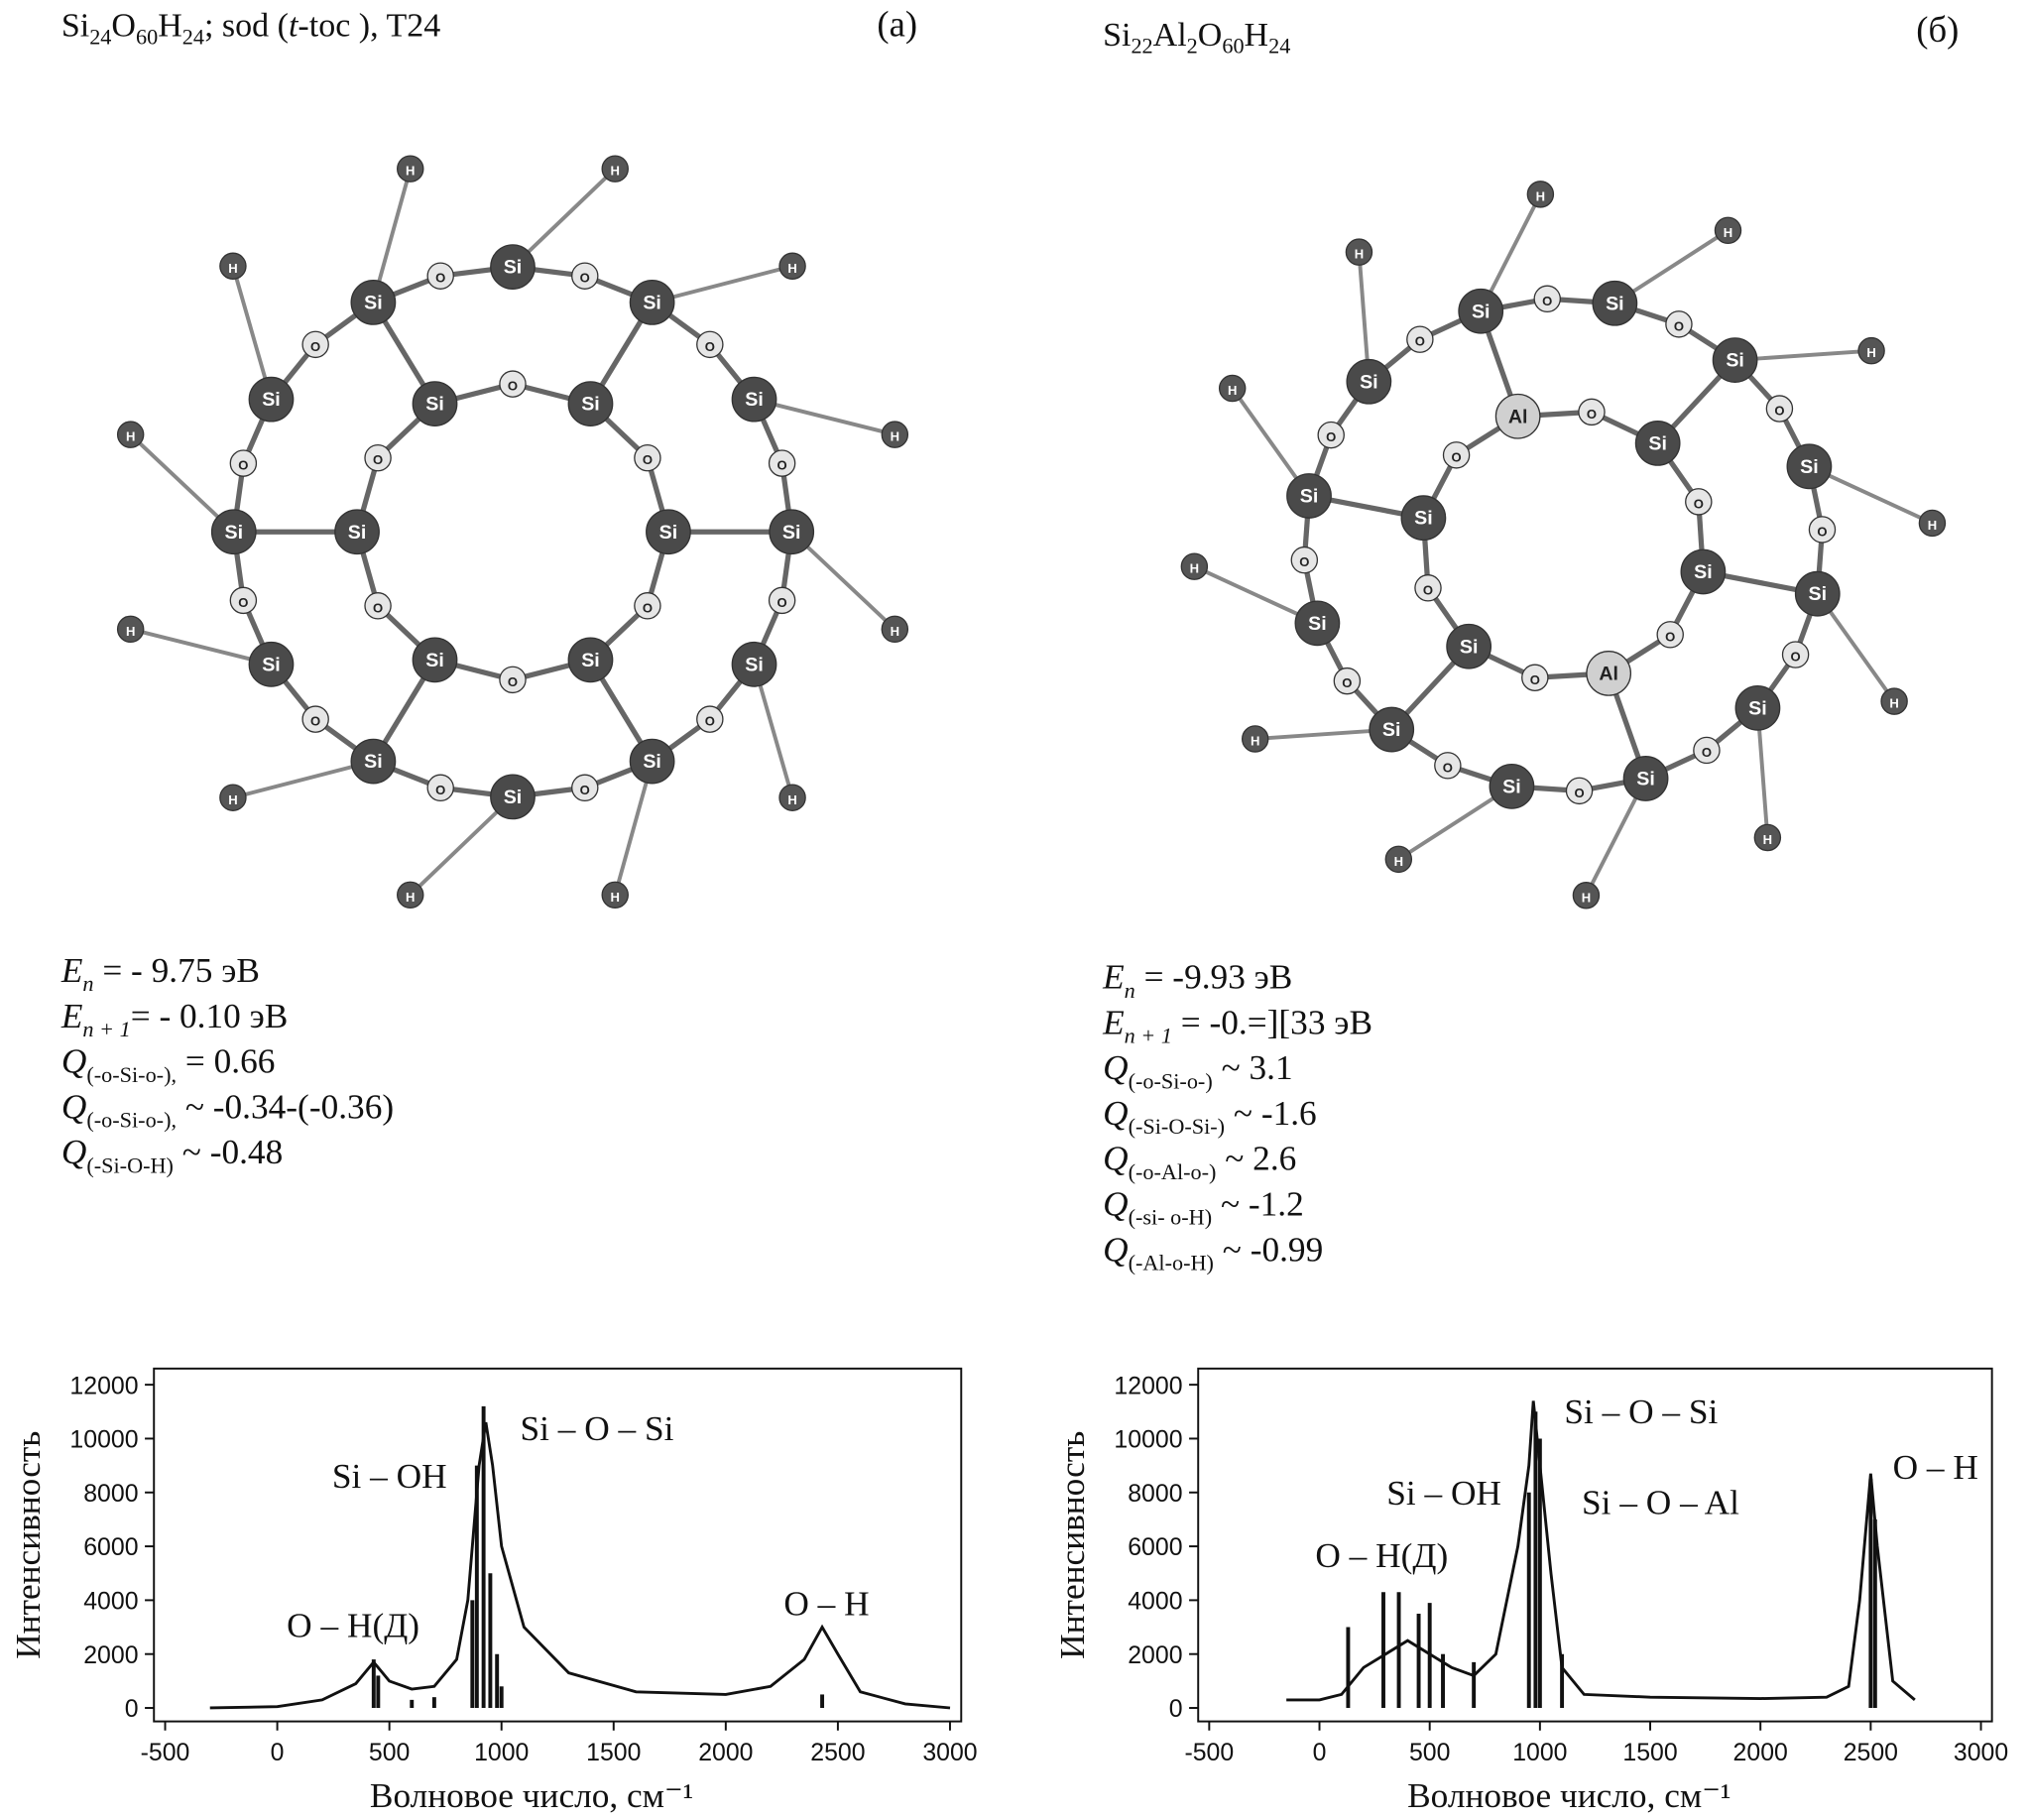 This screenshot has height=1820, width=2028. Describe the element at coordinates (1935, 1467) in the screenshot. I see `annotation: O – H` at that location.